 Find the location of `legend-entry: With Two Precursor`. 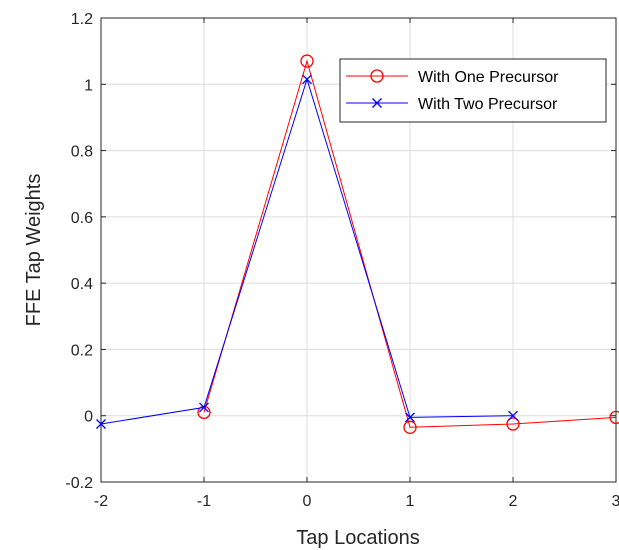

legend-entry: With Two Precursor is located at coordinates (452, 104).